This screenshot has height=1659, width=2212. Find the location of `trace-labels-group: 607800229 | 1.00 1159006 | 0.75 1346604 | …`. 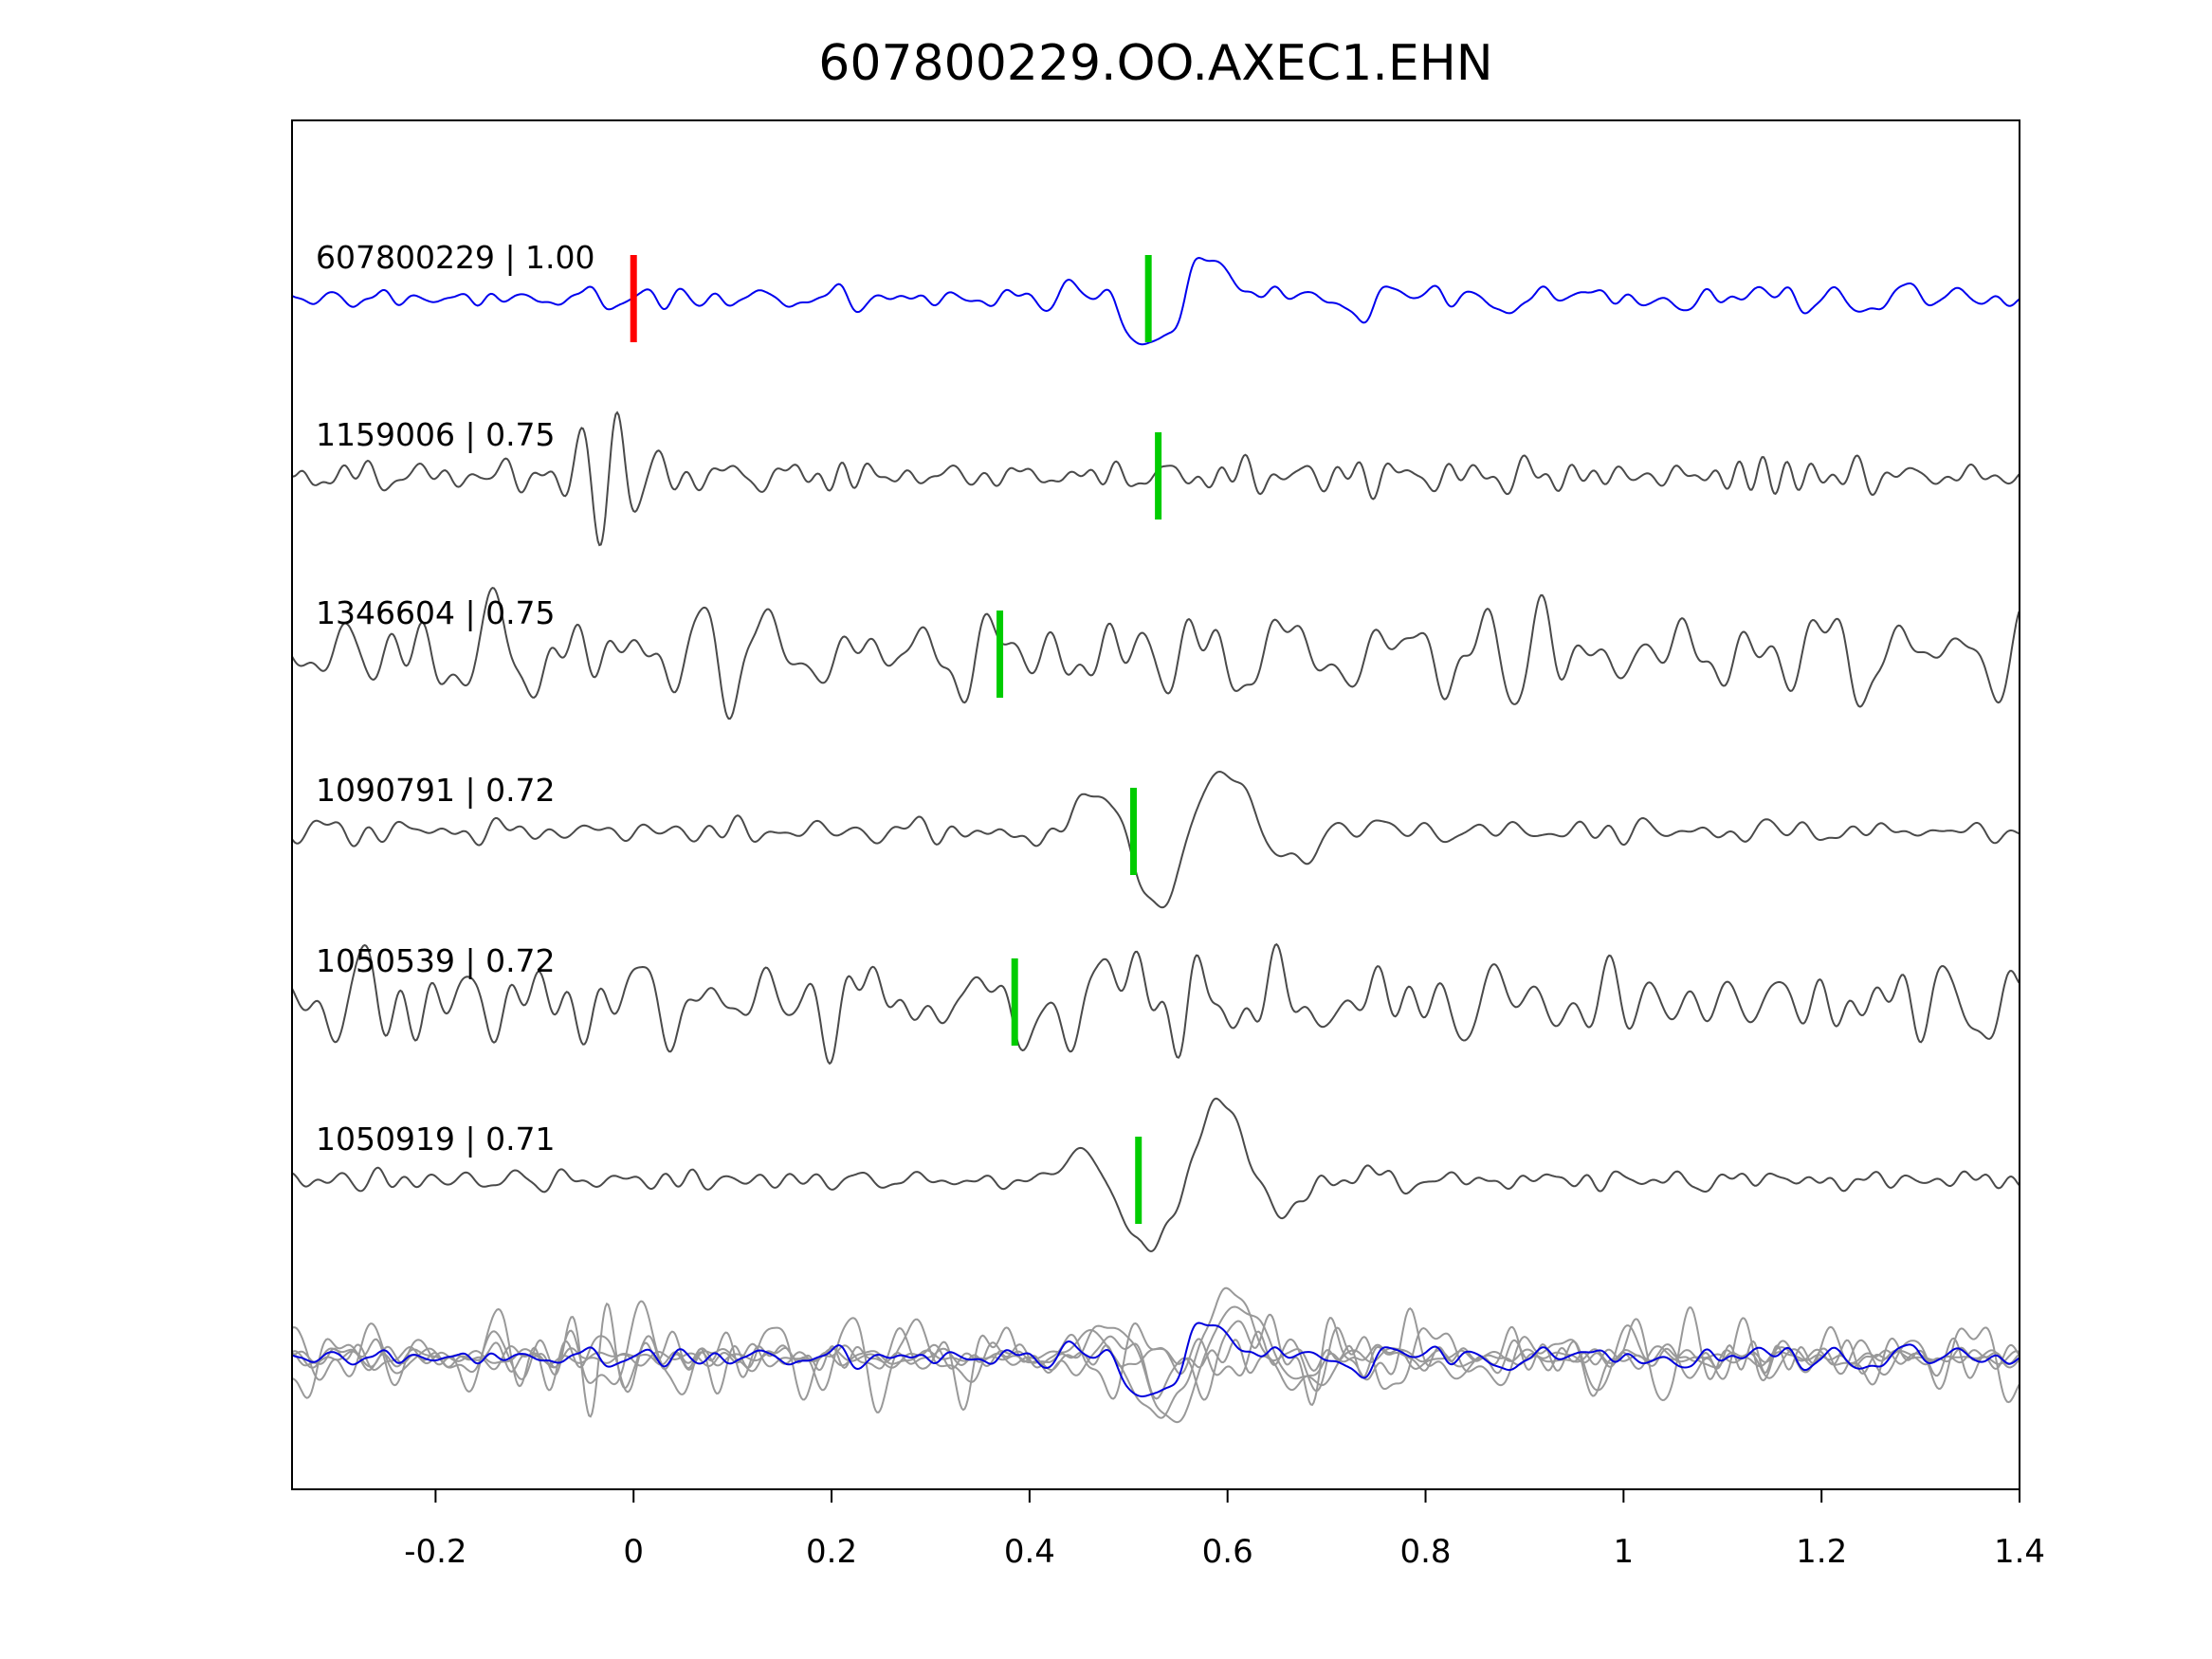

trace-labels-group: 607800229 | 1.00 1159006 | 0.75 1346604 | … is located at coordinates (455, 698).